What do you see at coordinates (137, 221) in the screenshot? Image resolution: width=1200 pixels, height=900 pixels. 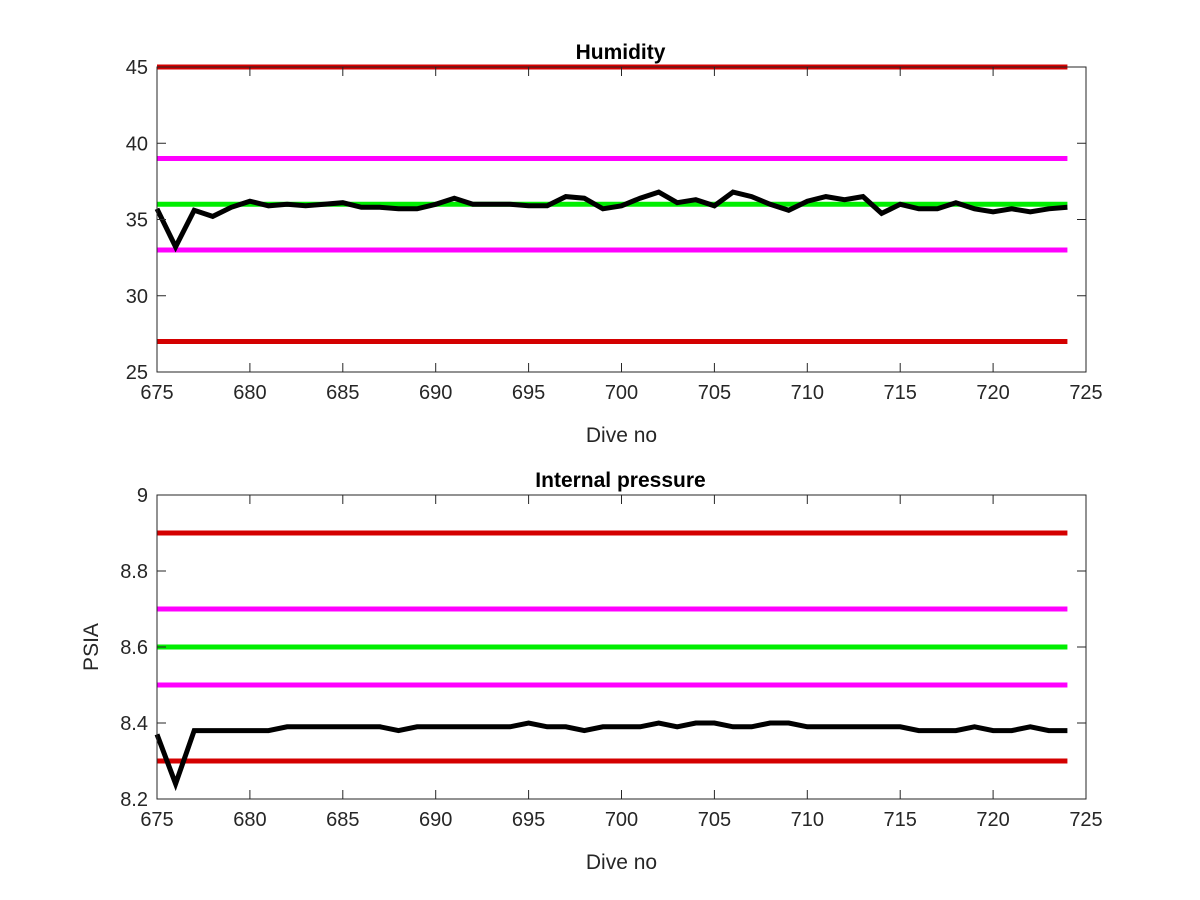 I see `y-tick-label: 35` at bounding box center [137, 221].